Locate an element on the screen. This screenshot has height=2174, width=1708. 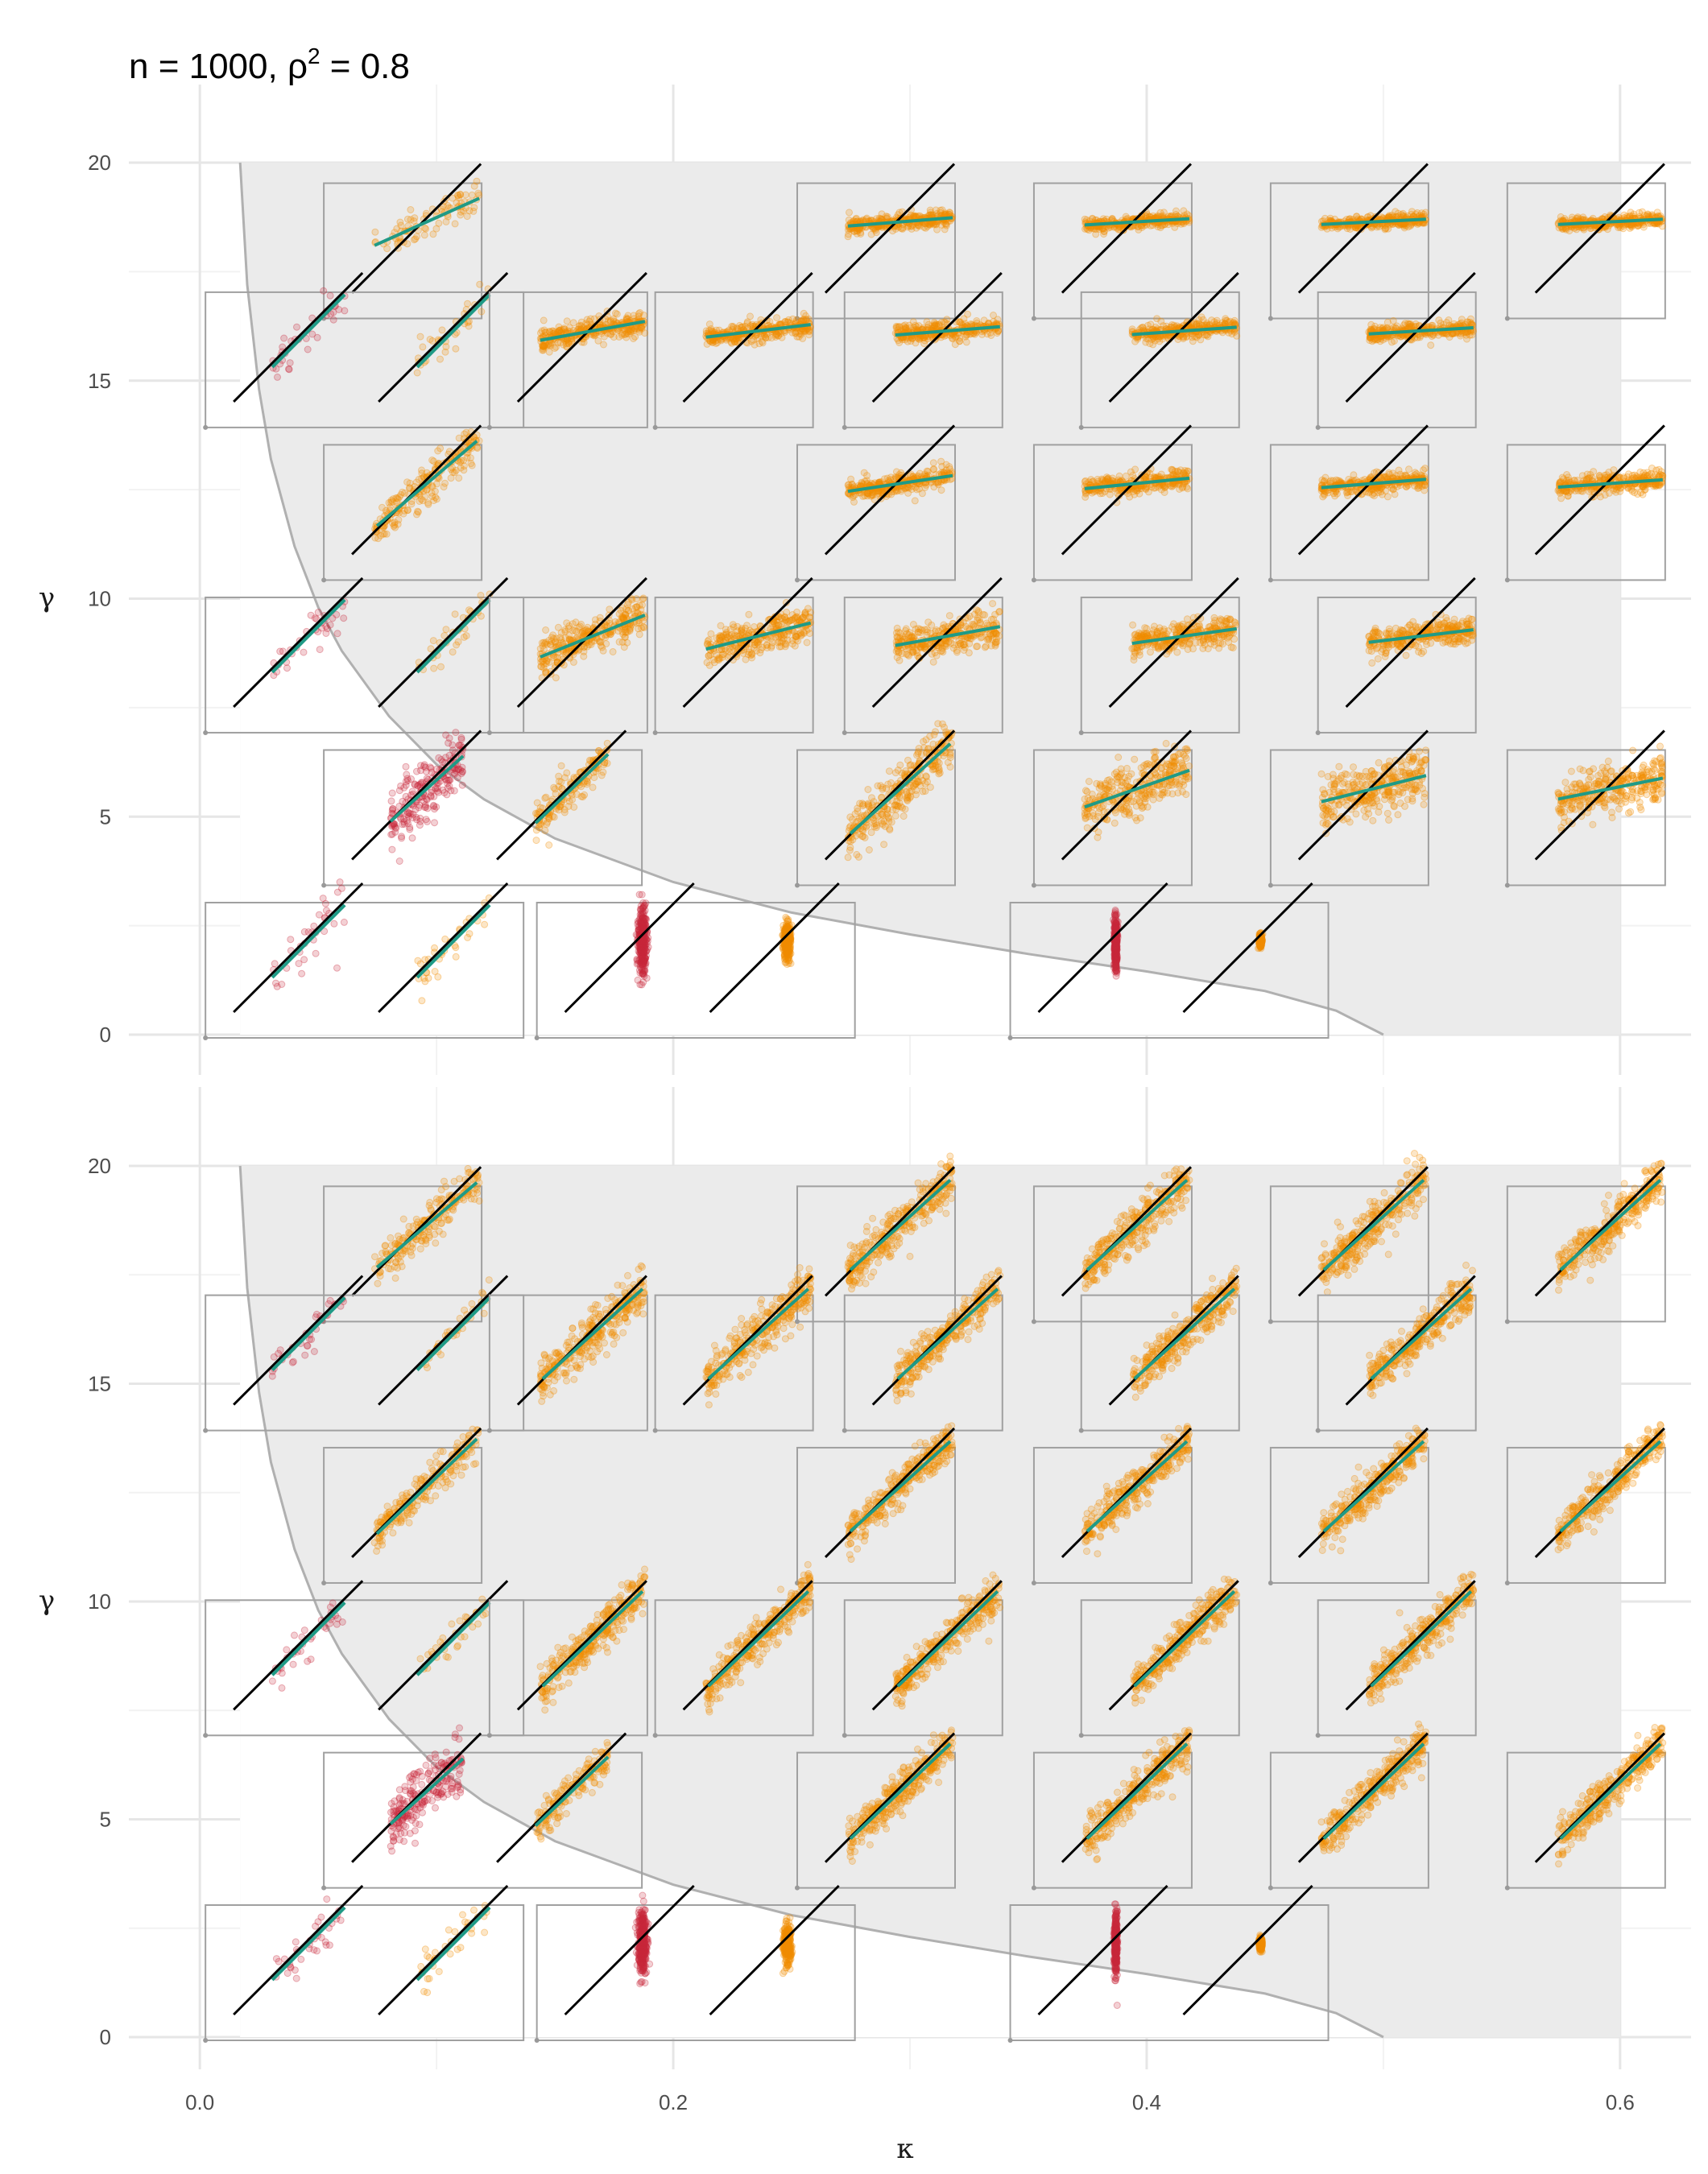
y-tick-label: 5 is located at coordinates (106, 816).